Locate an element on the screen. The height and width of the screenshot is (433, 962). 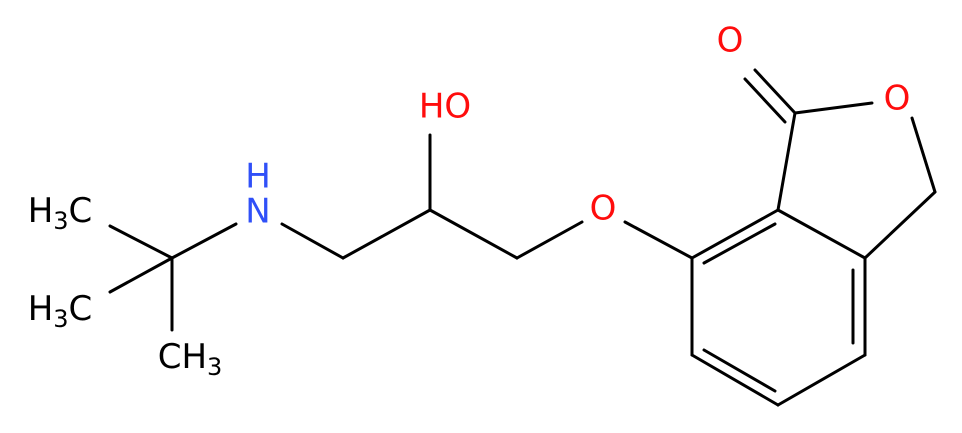
atom-label: CH3 is located at coordinates (190, 359).